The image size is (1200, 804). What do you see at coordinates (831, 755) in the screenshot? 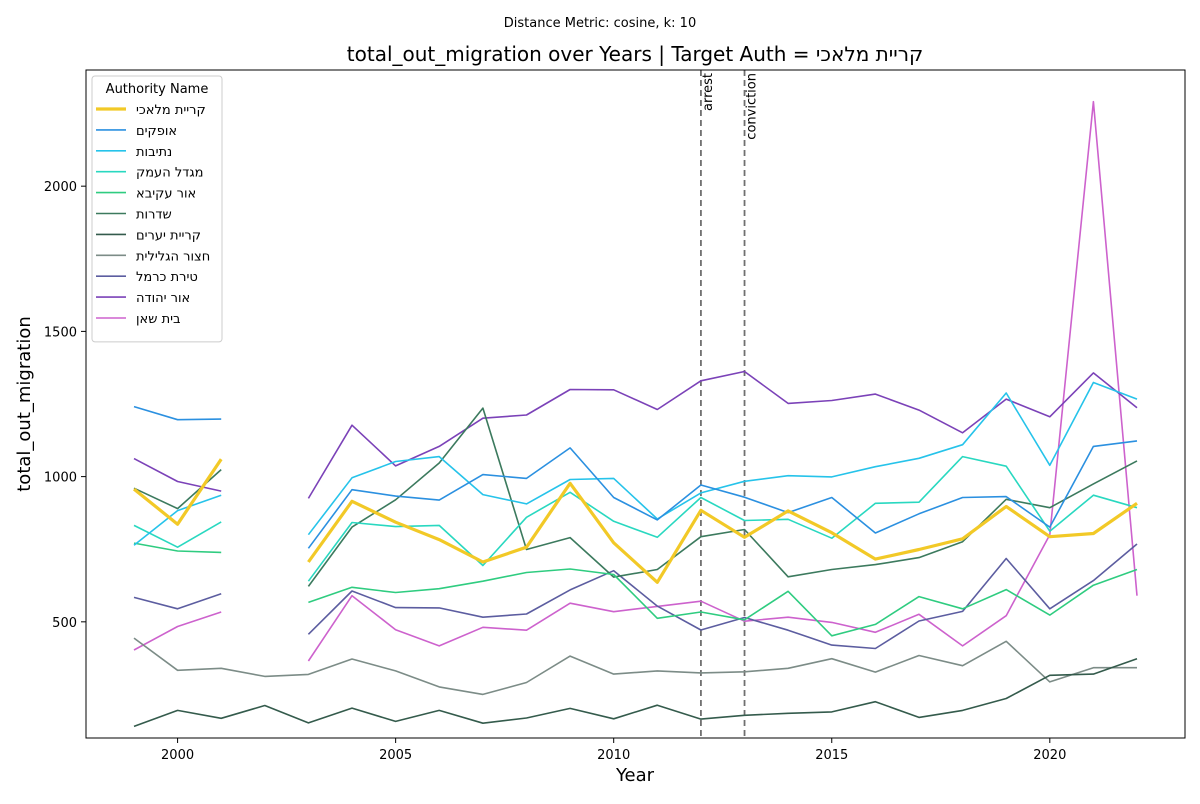
I see `x-tick-label: 2015` at bounding box center [831, 755].